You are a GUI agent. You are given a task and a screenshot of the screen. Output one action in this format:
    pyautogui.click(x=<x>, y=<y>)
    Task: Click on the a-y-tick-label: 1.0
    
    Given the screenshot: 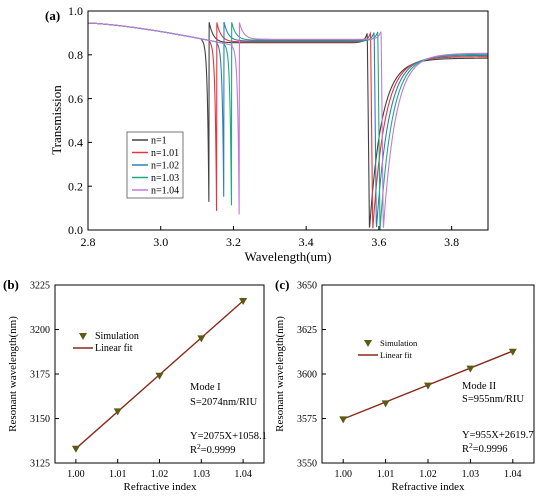 What is the action you would take?
    pyautogui.click(x=75, y=11)
    